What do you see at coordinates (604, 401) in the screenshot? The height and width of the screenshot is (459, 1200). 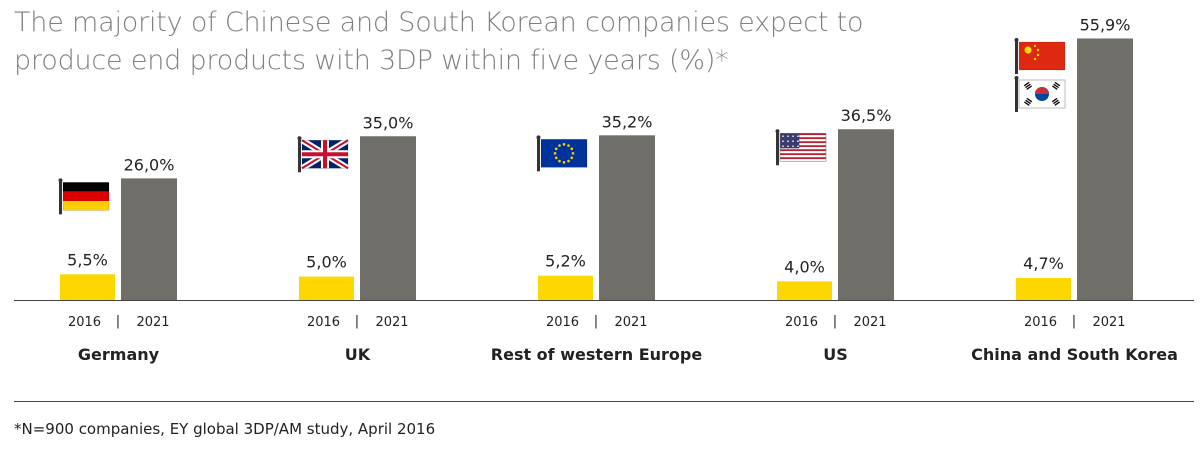 I see `footnote-divider` at bounding box center [604, 401].